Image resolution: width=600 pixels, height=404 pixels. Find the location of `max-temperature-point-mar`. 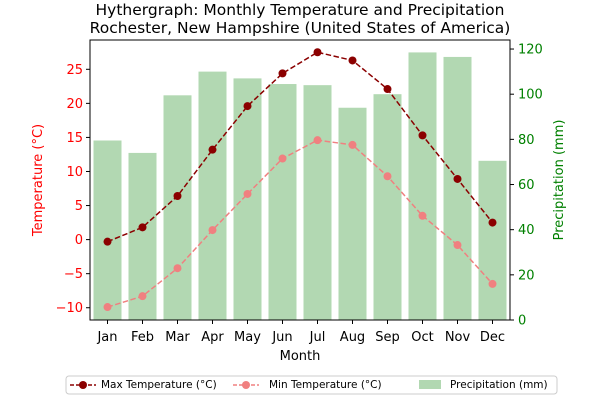

max-temperature-point-mar is located at coordinates (177, 196).